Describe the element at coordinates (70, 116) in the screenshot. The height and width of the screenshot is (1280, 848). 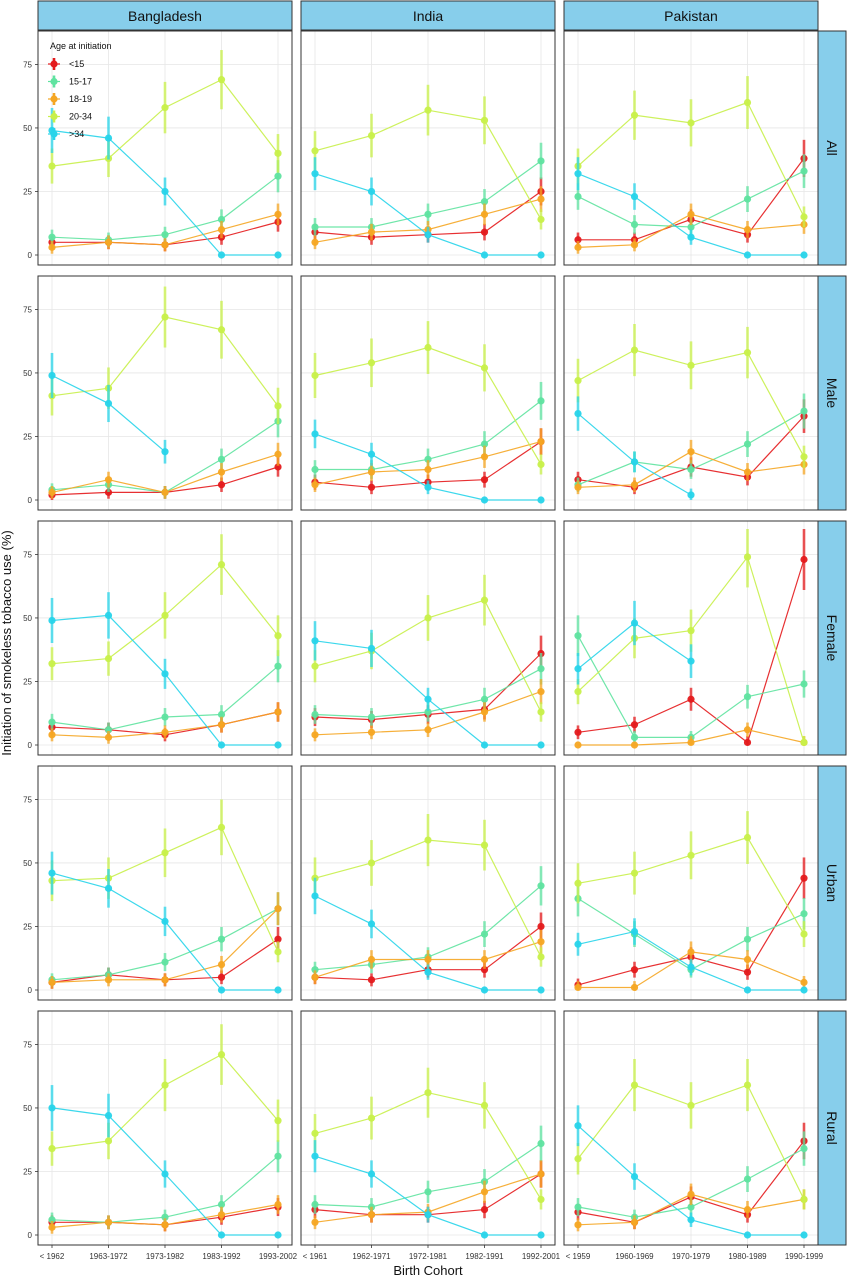
I see `legend-entry: 20-34` at that location.